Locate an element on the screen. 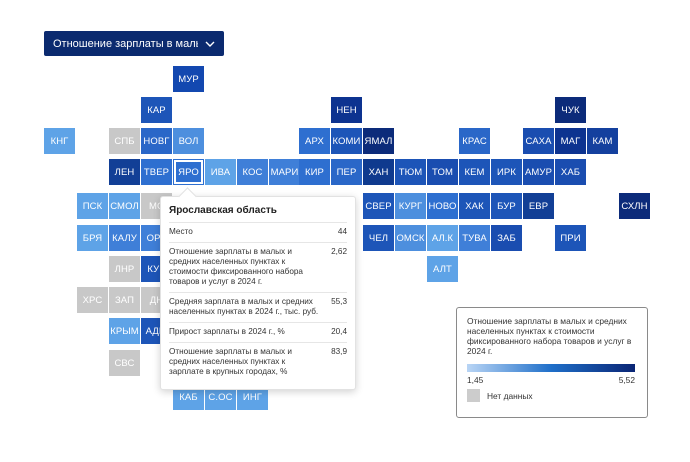  region-tile: ЧЕЛ is located at coordinates (378, 238).